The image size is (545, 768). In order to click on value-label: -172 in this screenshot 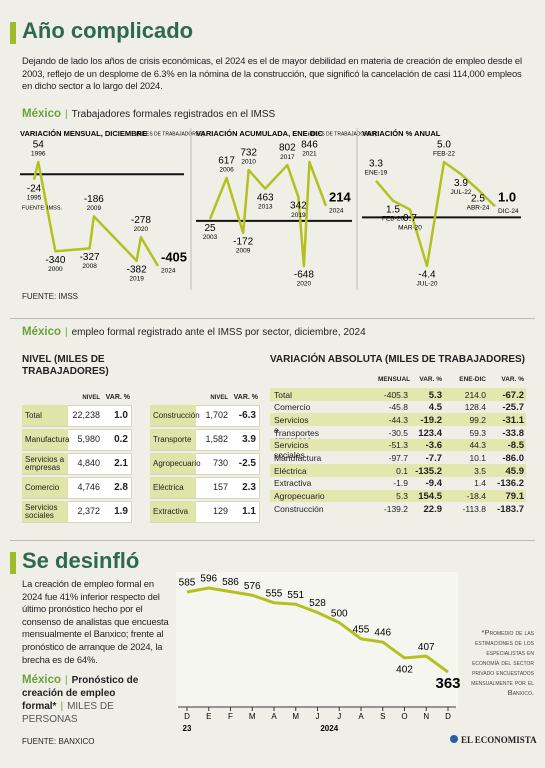, I will do `click(243, 242)`.